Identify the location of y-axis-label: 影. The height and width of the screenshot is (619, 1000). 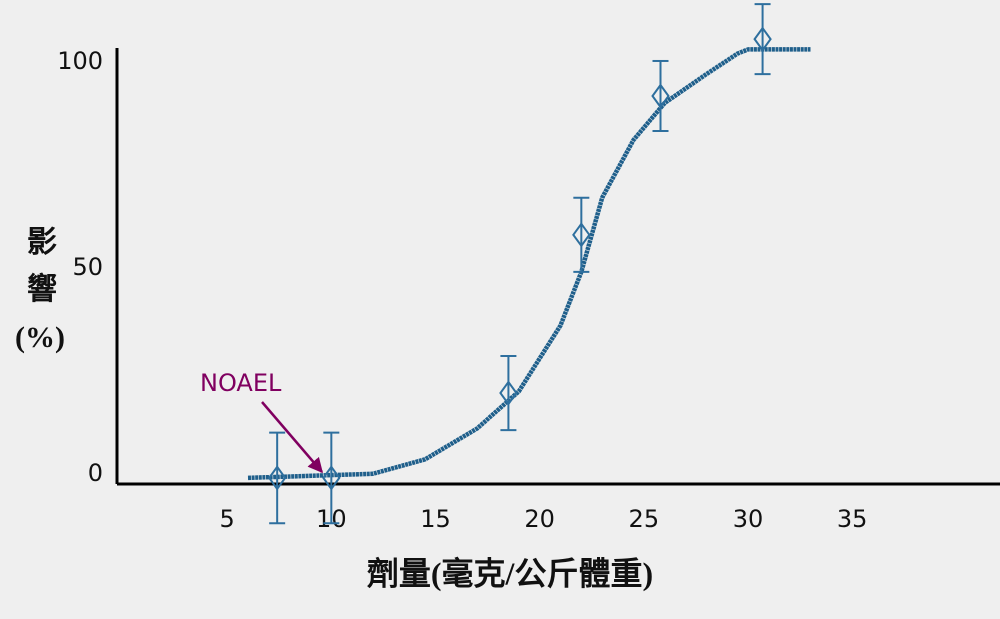
(42, 242).